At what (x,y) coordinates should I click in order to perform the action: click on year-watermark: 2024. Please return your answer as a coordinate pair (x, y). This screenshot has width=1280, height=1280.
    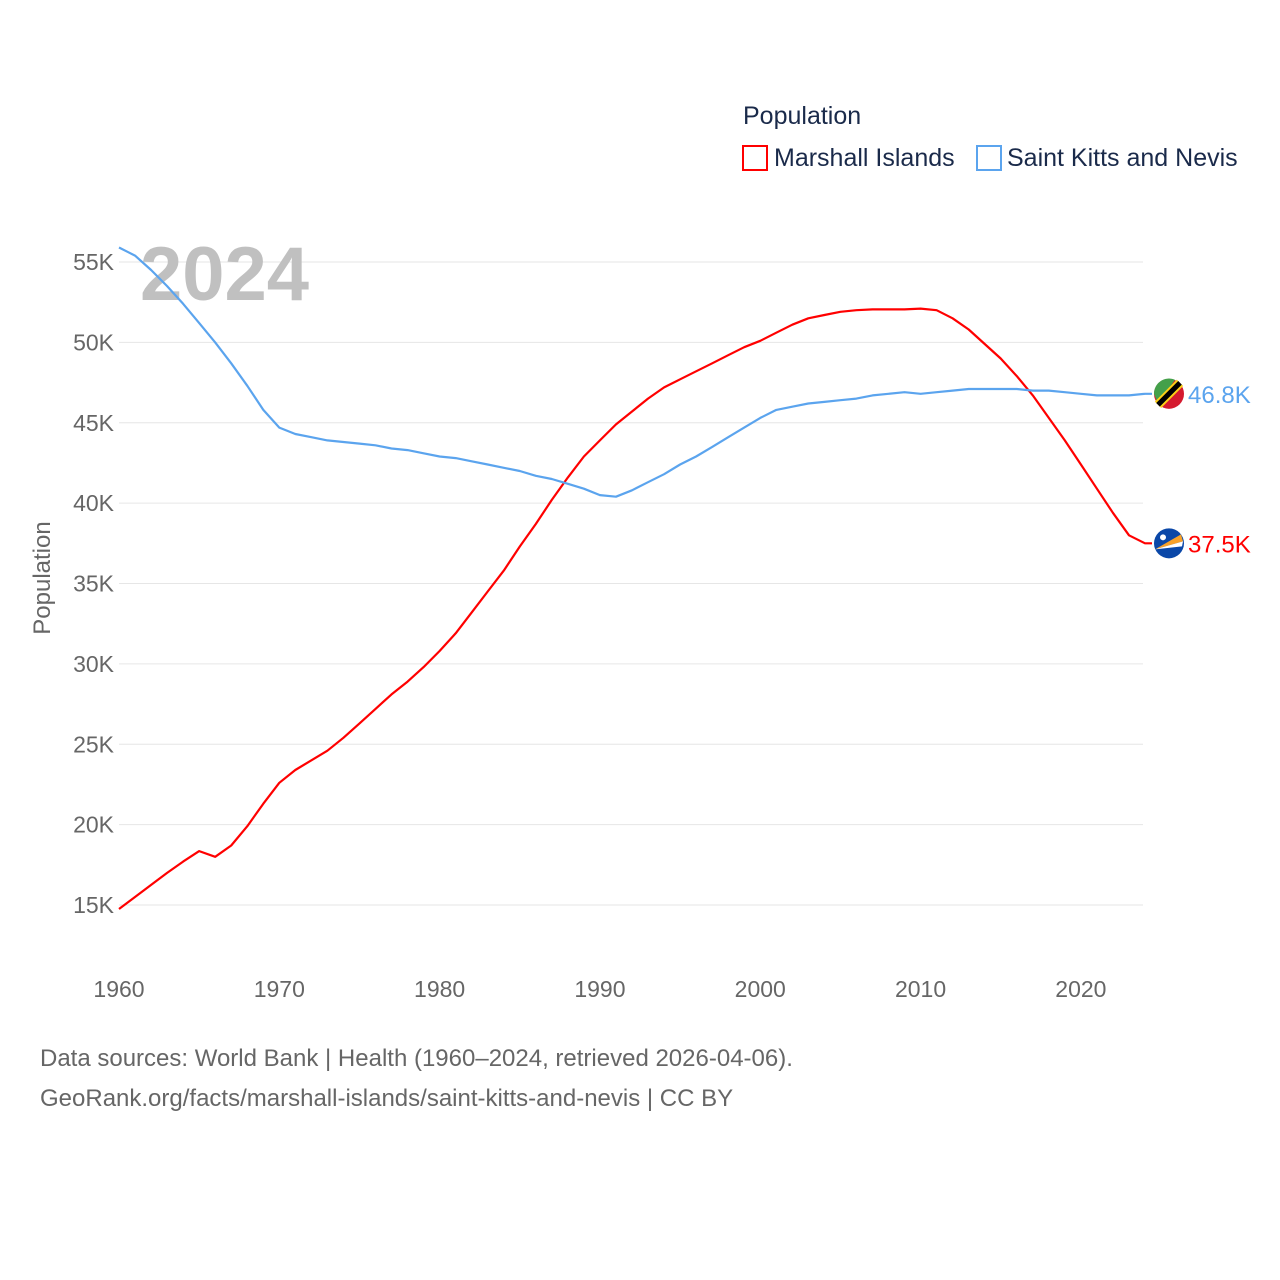
    Looking at the image, I should click on (224, 274).